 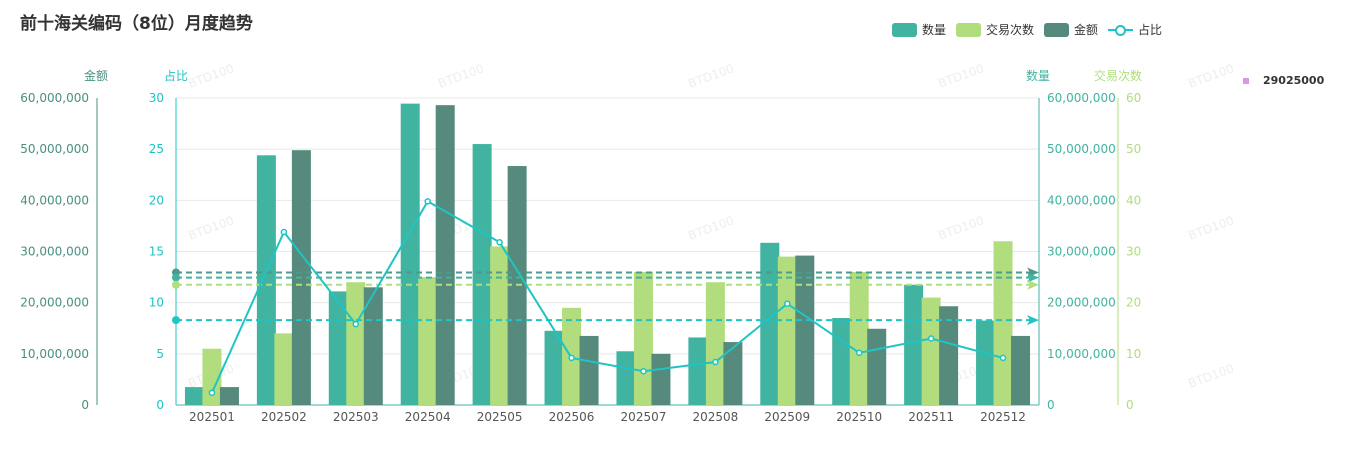 What do you see at coordinates (1081, 149) in the screenshot?
I see `tick-label-right-qty: 50,000,000` at bounding box center [1081, 149].